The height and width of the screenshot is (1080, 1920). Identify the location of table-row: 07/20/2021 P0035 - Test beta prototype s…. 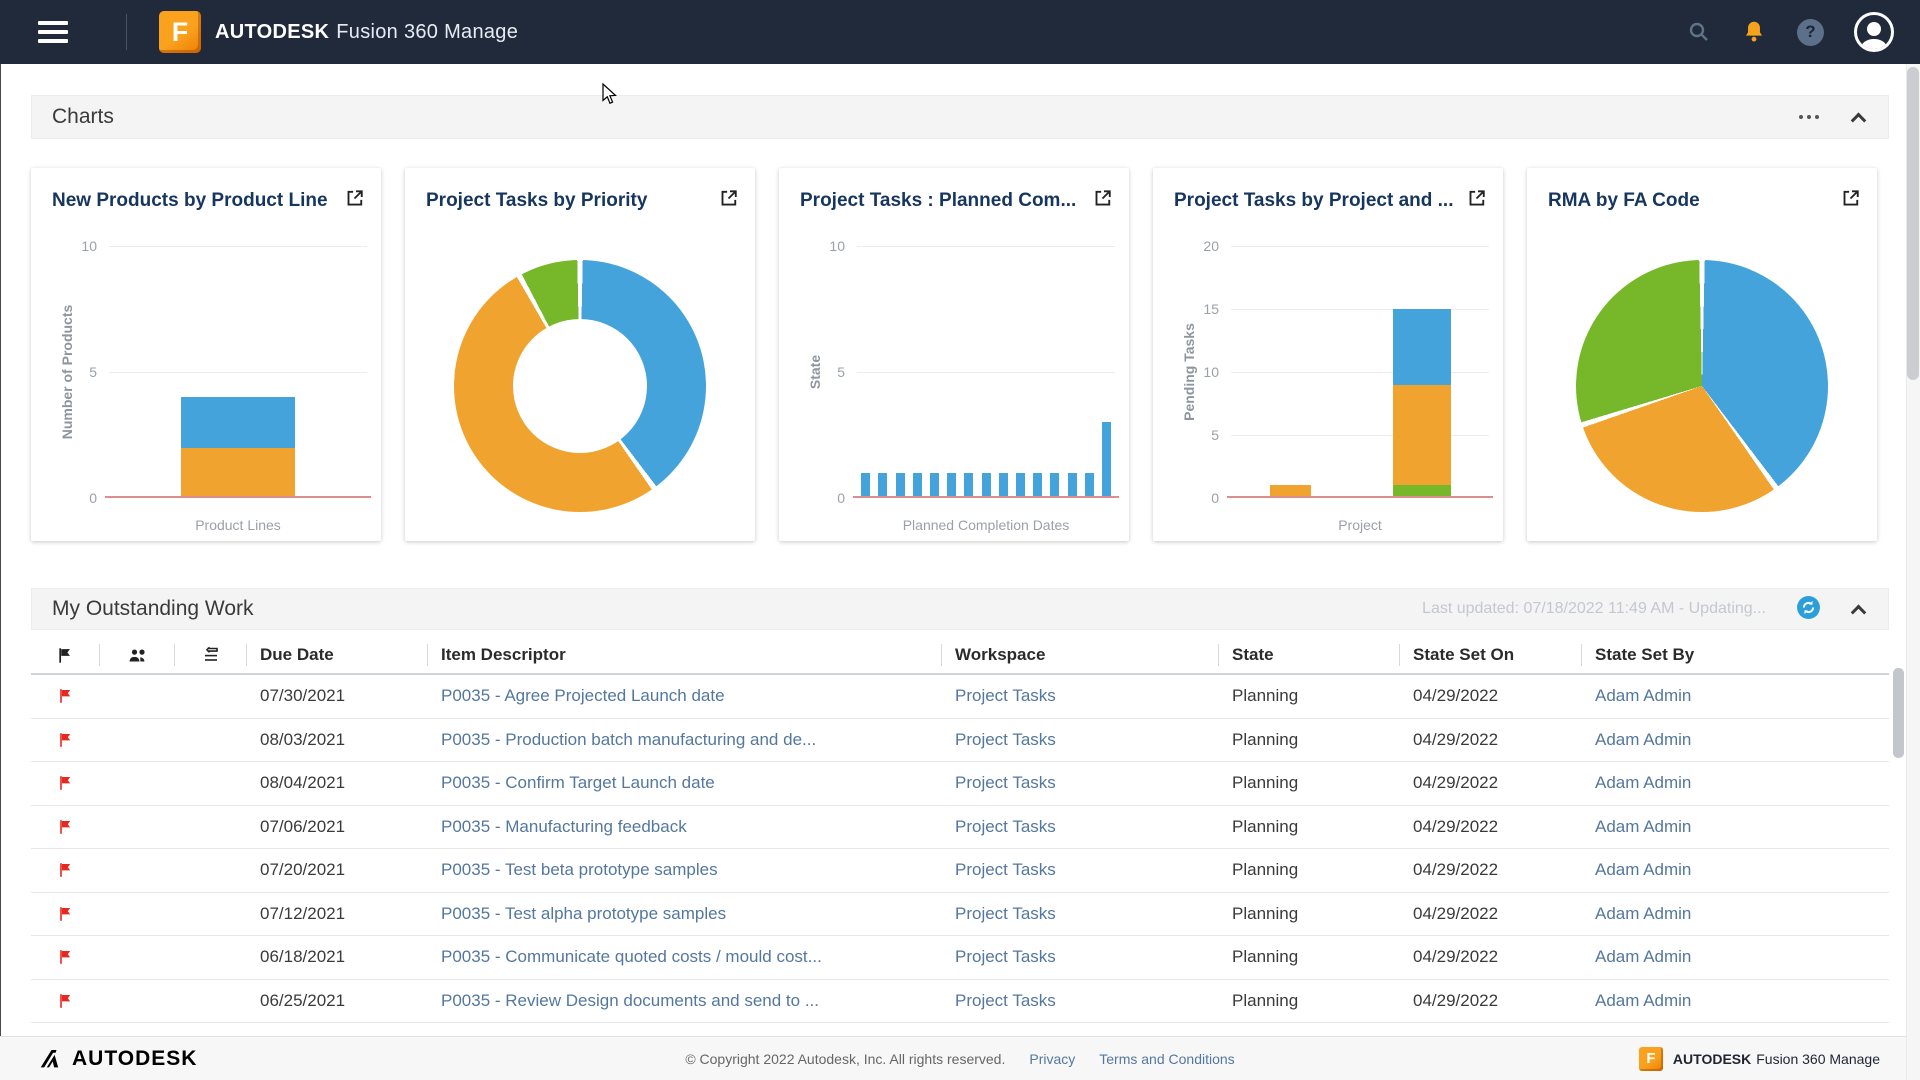
(960, 871).